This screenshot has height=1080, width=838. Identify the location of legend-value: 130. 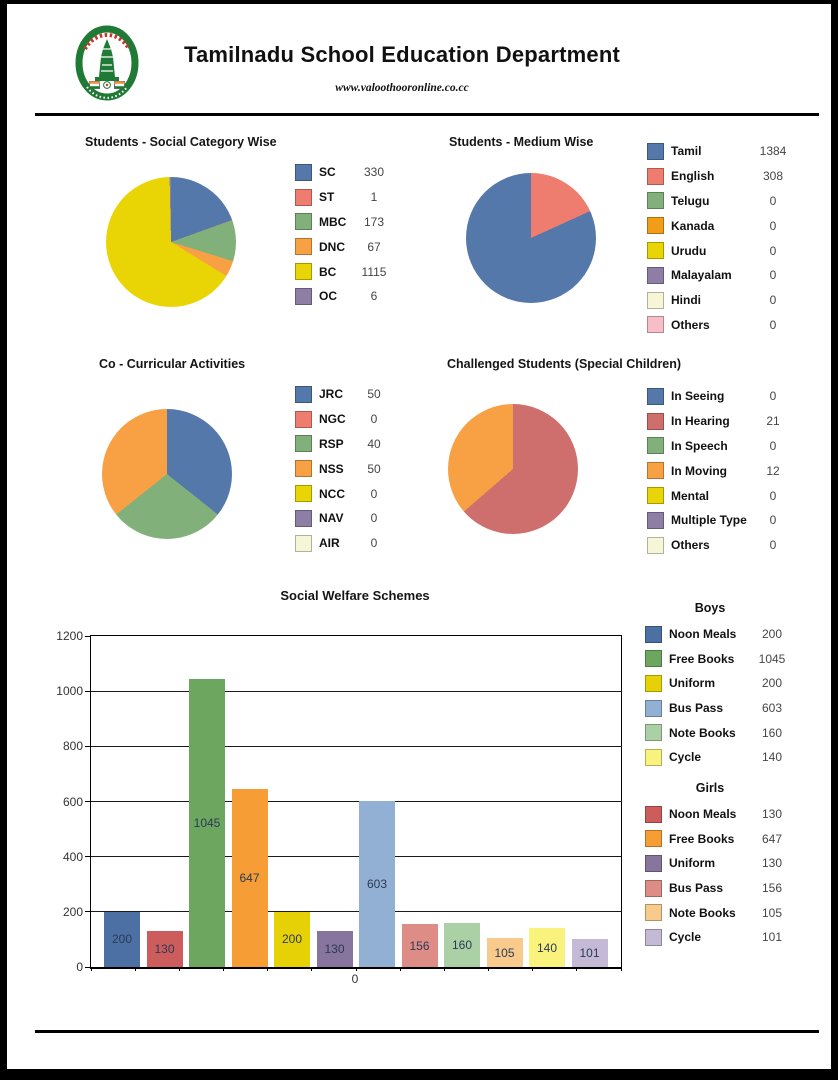
(772, 814).